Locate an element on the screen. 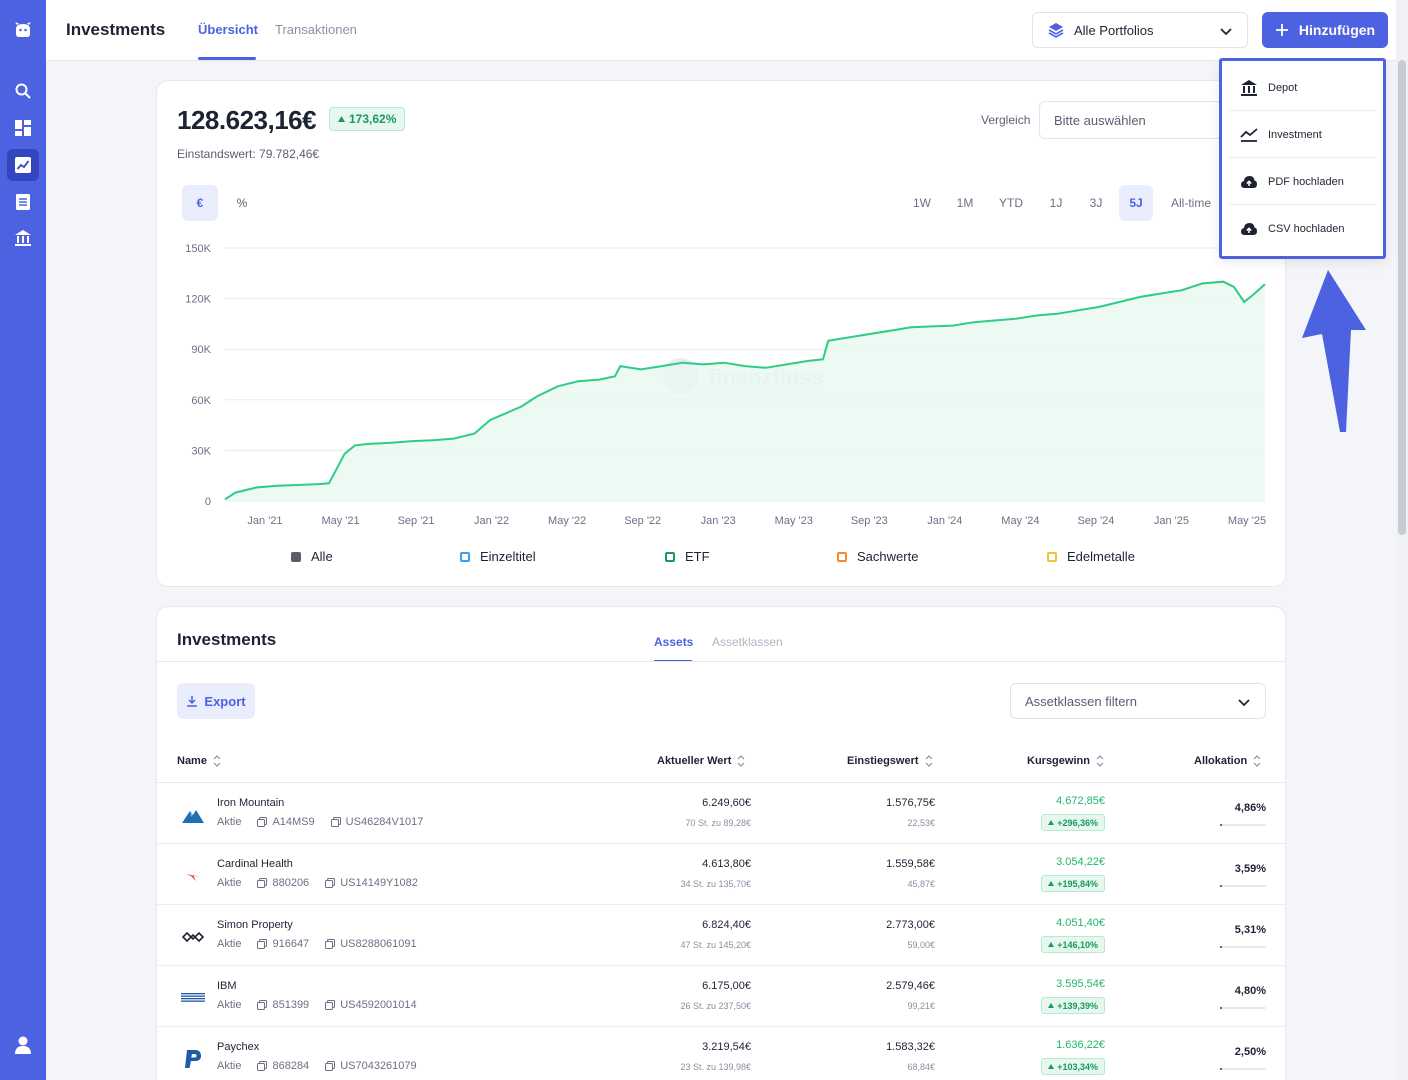 The image size is (1408, 1080). column-header-label: Aktueller Wert is located at coordinates (694, 761).